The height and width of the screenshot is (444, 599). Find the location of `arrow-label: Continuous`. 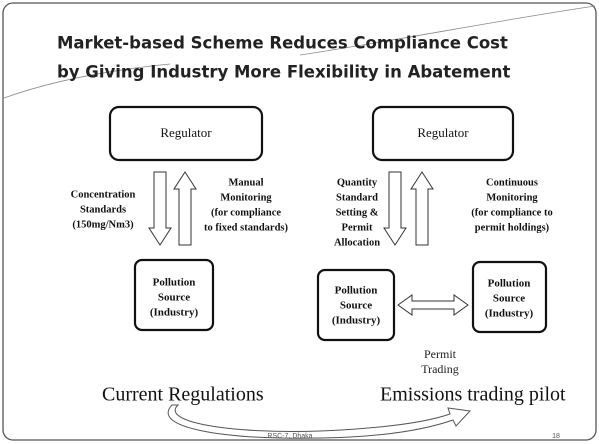

arrow-label: Continuous is located at coordinates (512, 182).